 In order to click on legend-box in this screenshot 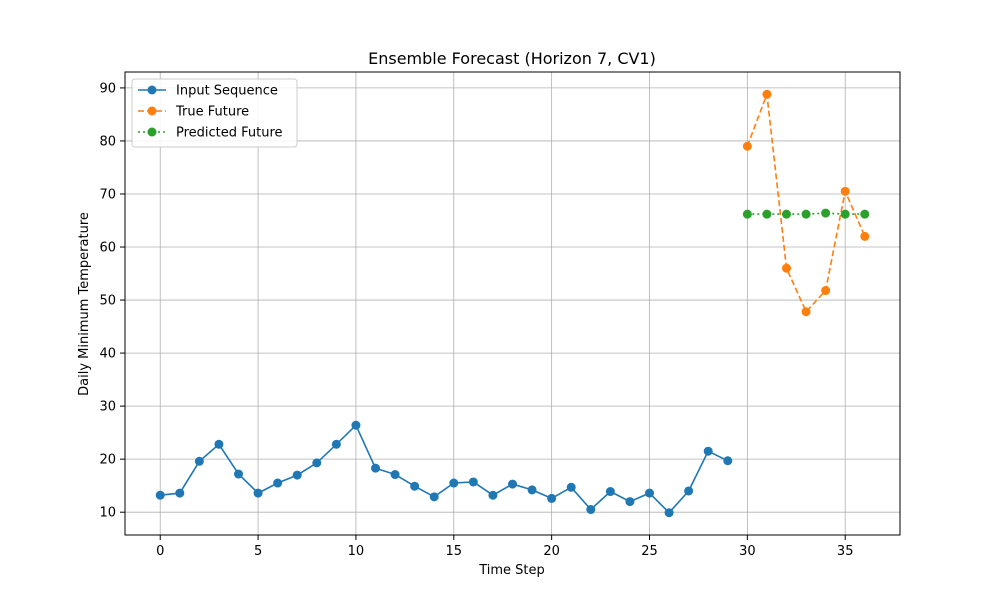, I will do `click(214, 113)`.